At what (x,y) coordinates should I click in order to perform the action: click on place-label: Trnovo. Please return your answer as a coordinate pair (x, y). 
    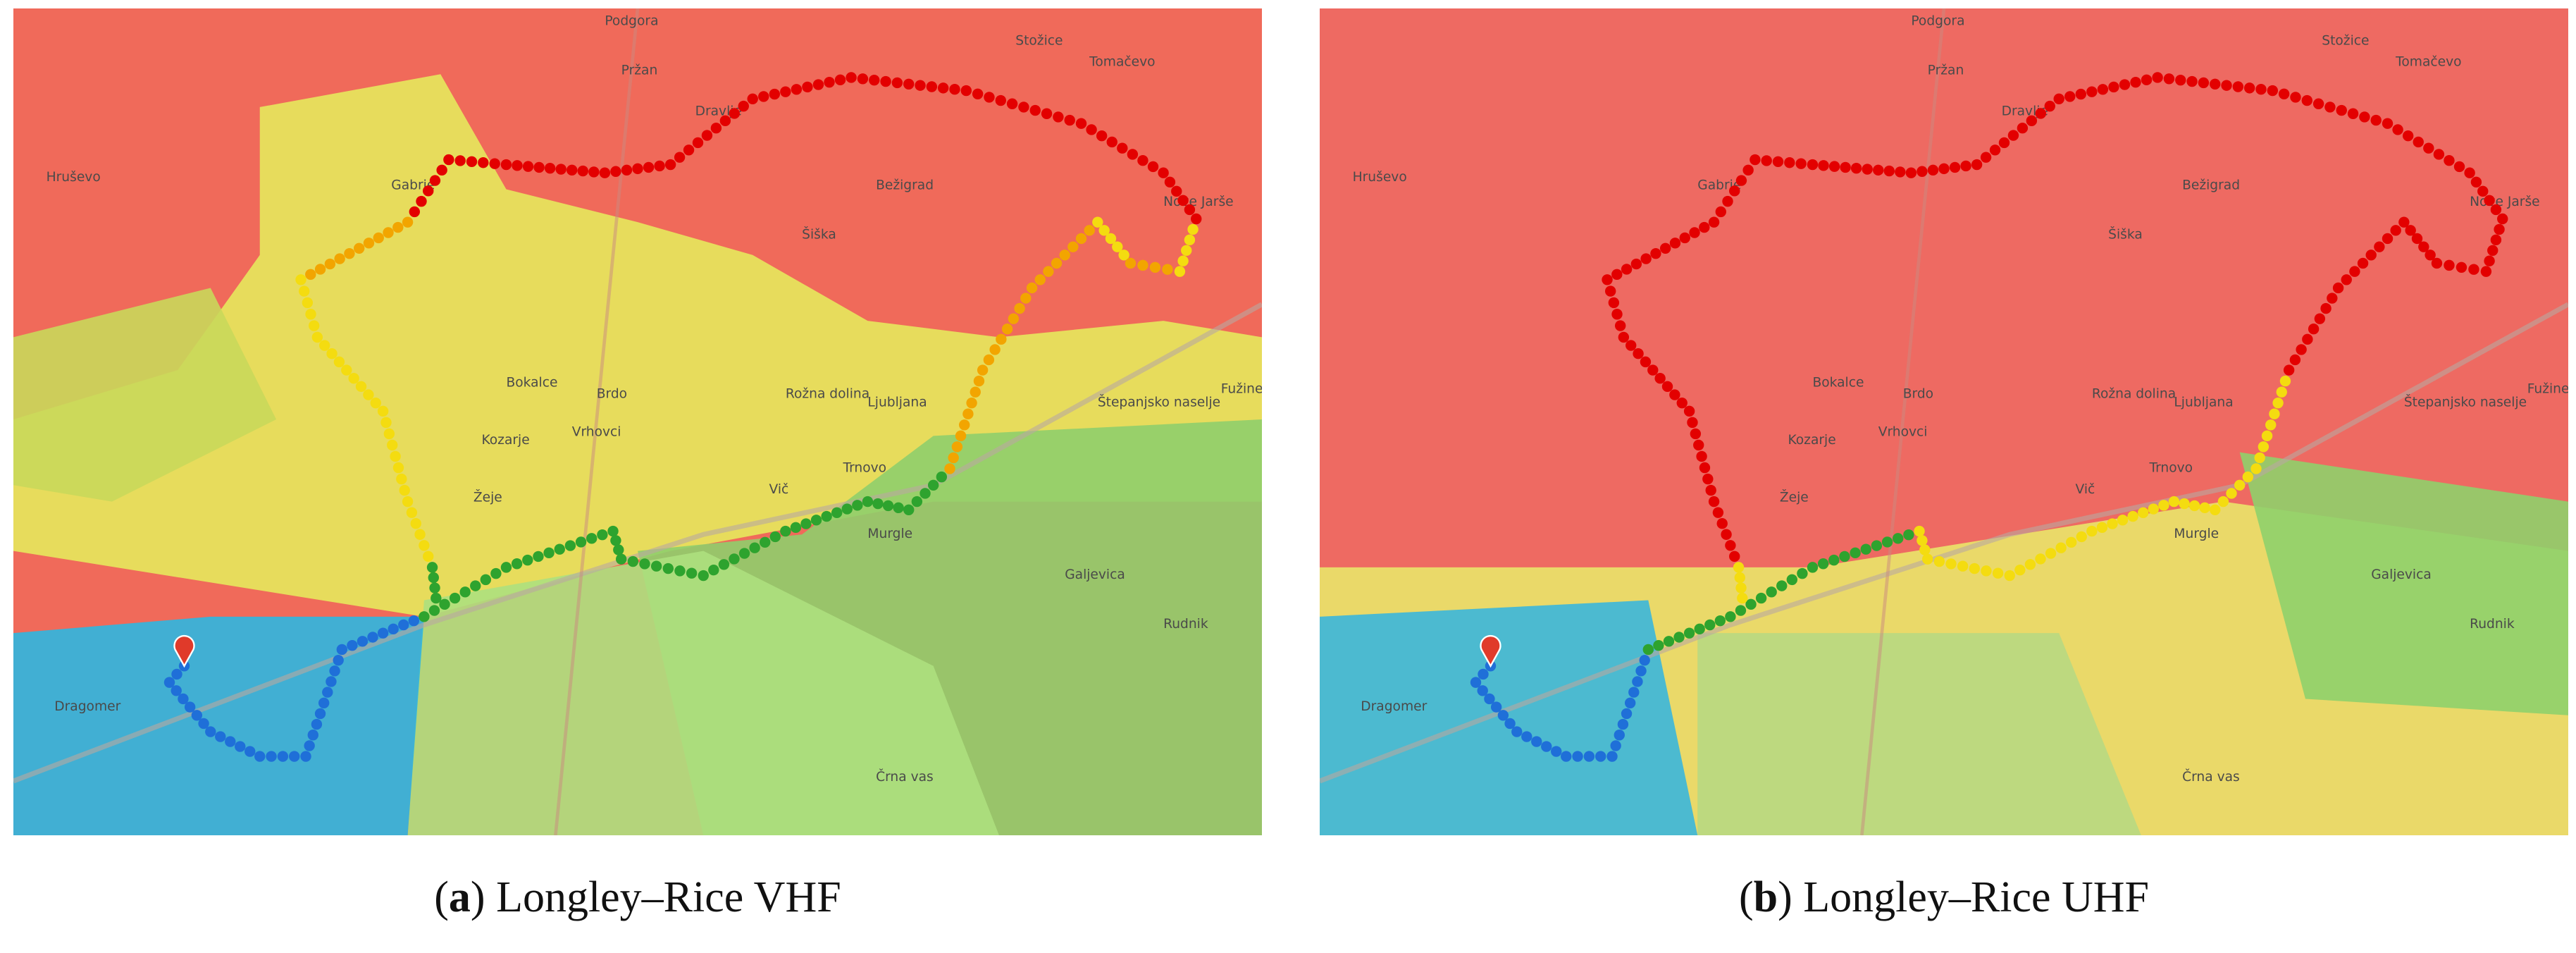
    Looking at the image, I should click on (2170, 468).